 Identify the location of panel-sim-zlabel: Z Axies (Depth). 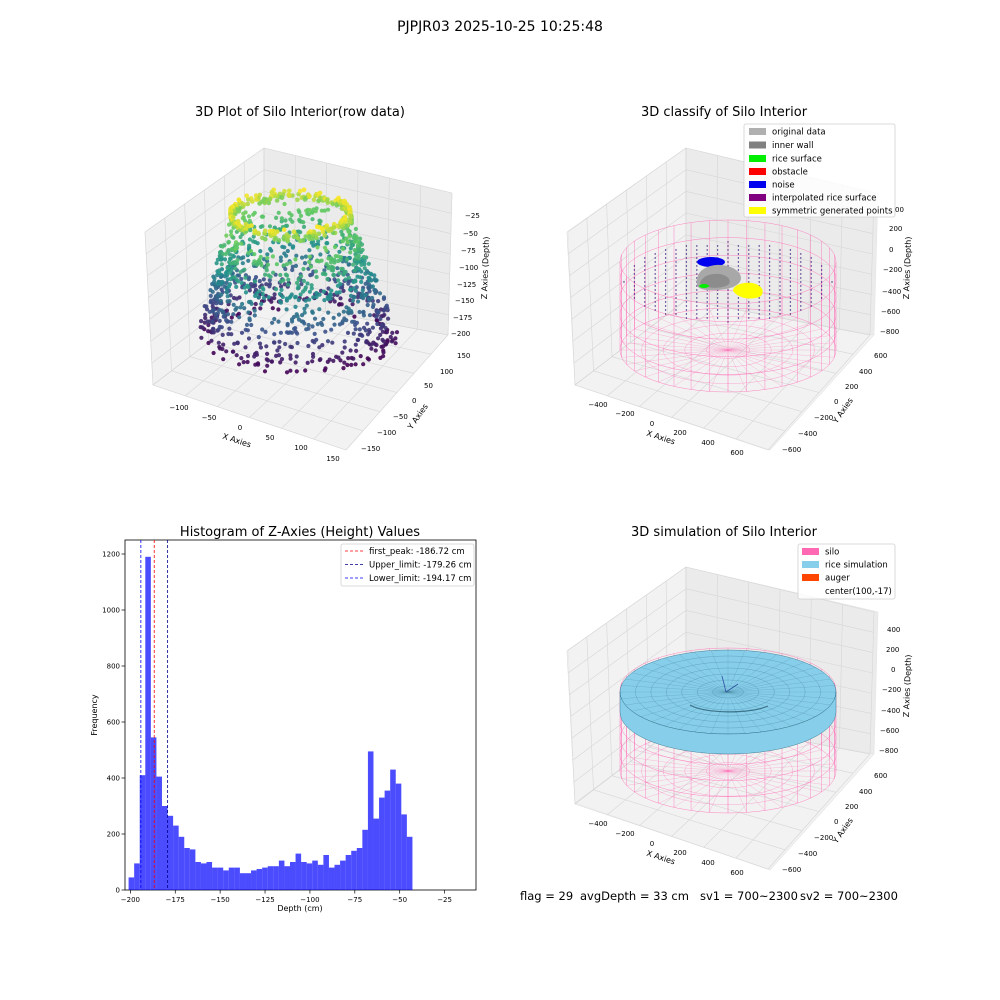
(907, 685).